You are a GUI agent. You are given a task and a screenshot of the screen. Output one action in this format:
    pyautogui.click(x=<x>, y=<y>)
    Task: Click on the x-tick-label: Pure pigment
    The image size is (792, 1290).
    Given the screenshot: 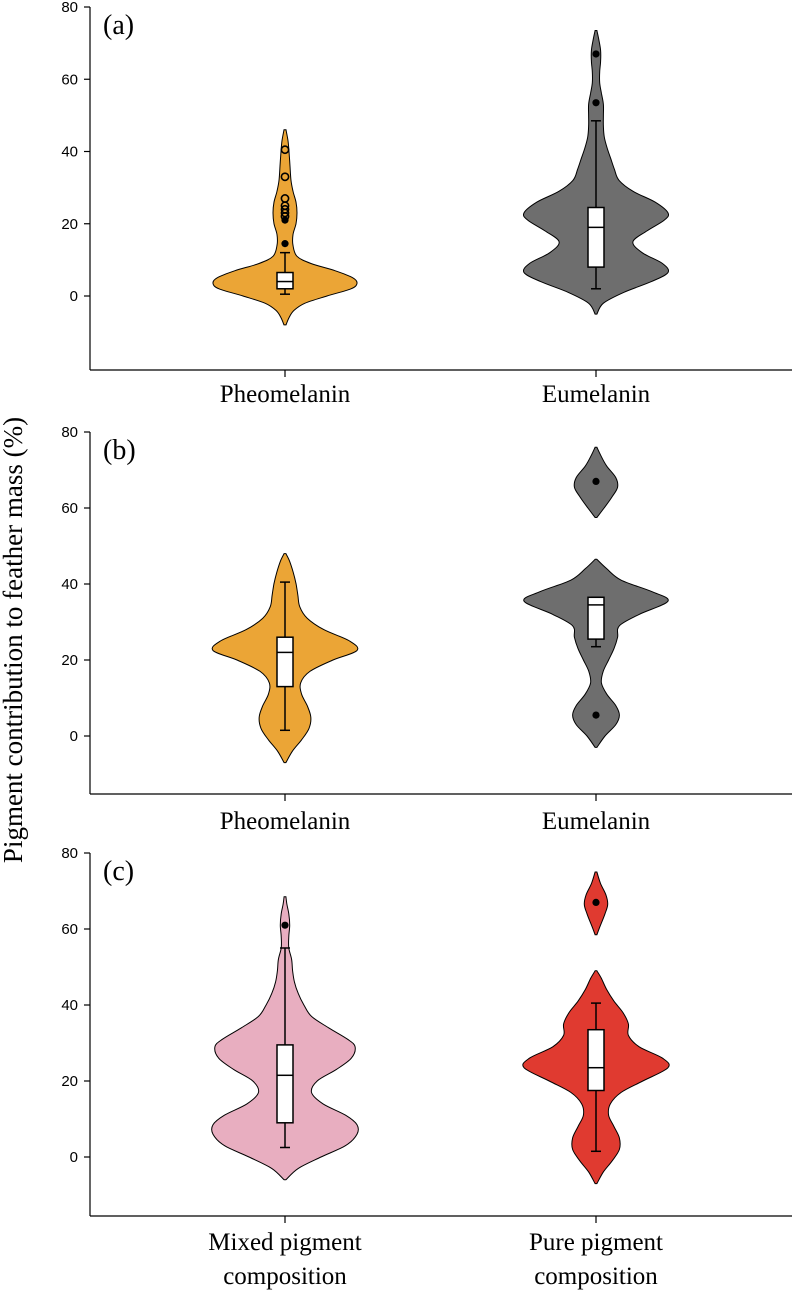 What is the action you would take?
    pyautogui.click(x=596, y=1242)
    